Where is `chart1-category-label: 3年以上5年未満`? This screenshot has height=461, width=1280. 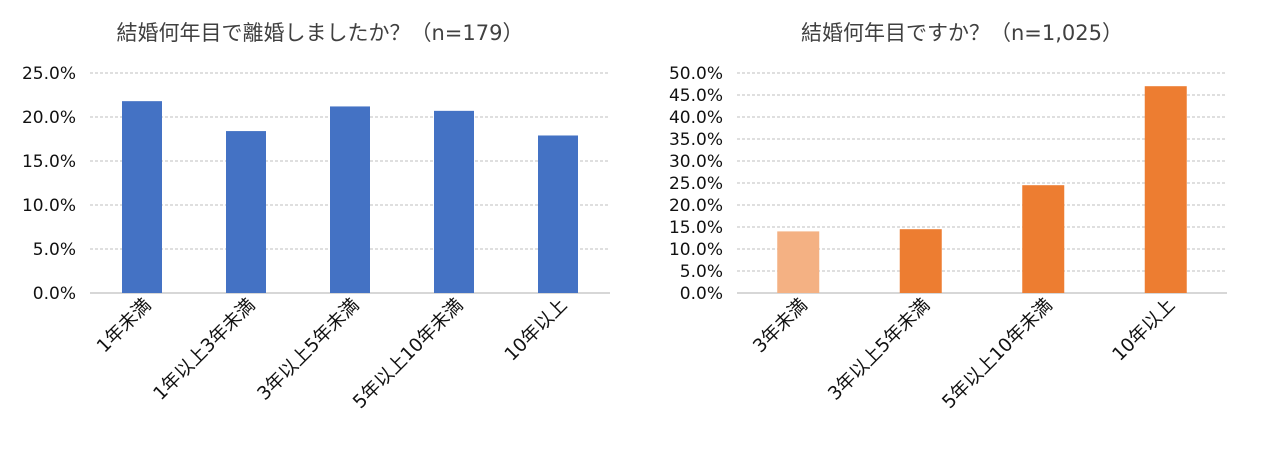 chart1-category-label: 3年以上5年未満 is located at coordinates (309, 350).